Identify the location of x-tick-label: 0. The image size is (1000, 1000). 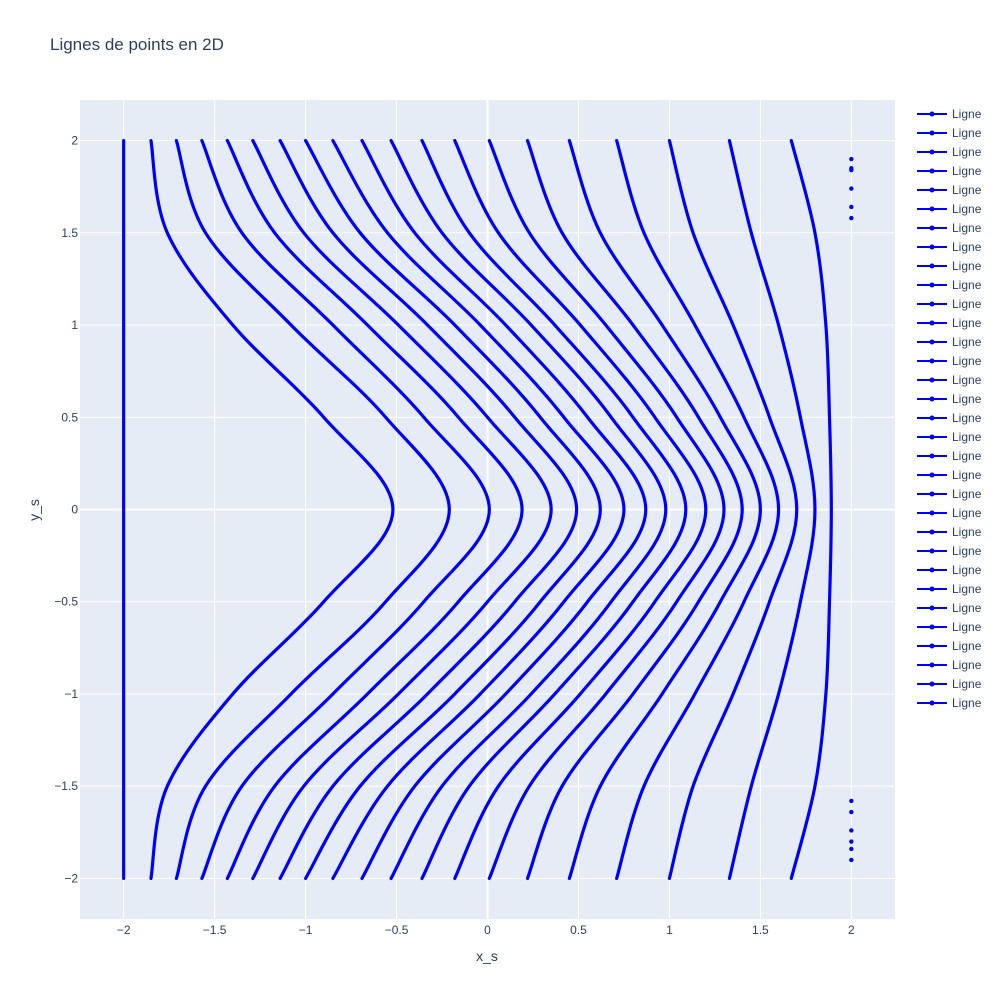
(487, 930).